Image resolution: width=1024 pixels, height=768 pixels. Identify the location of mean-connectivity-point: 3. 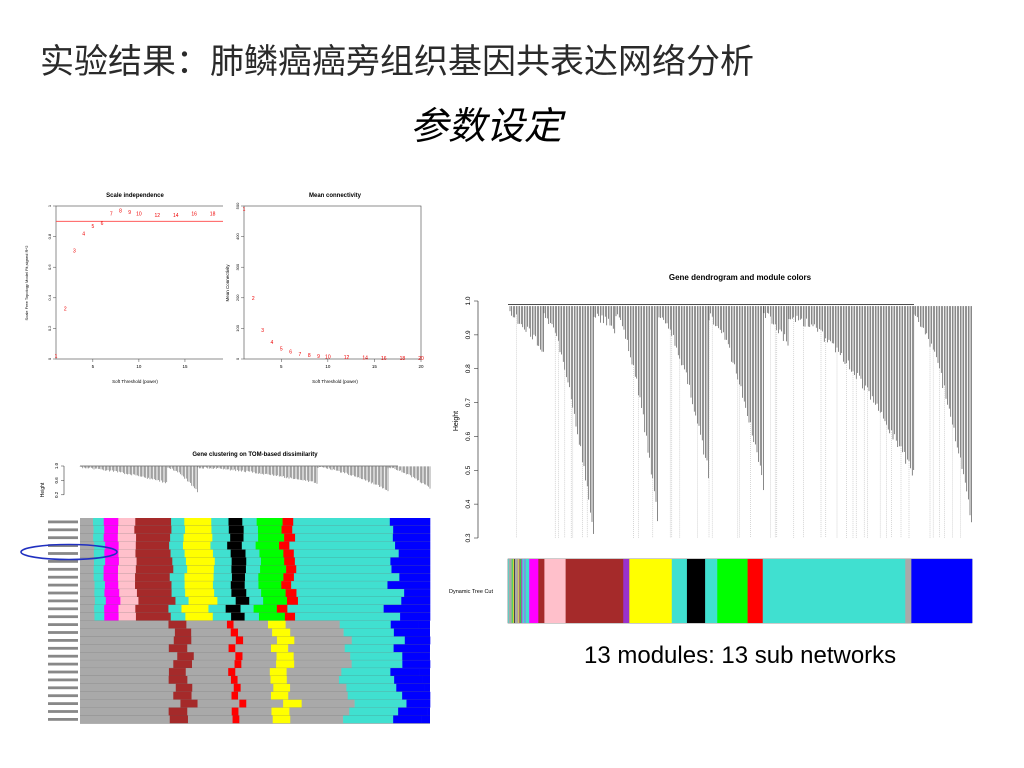
(262, 331).